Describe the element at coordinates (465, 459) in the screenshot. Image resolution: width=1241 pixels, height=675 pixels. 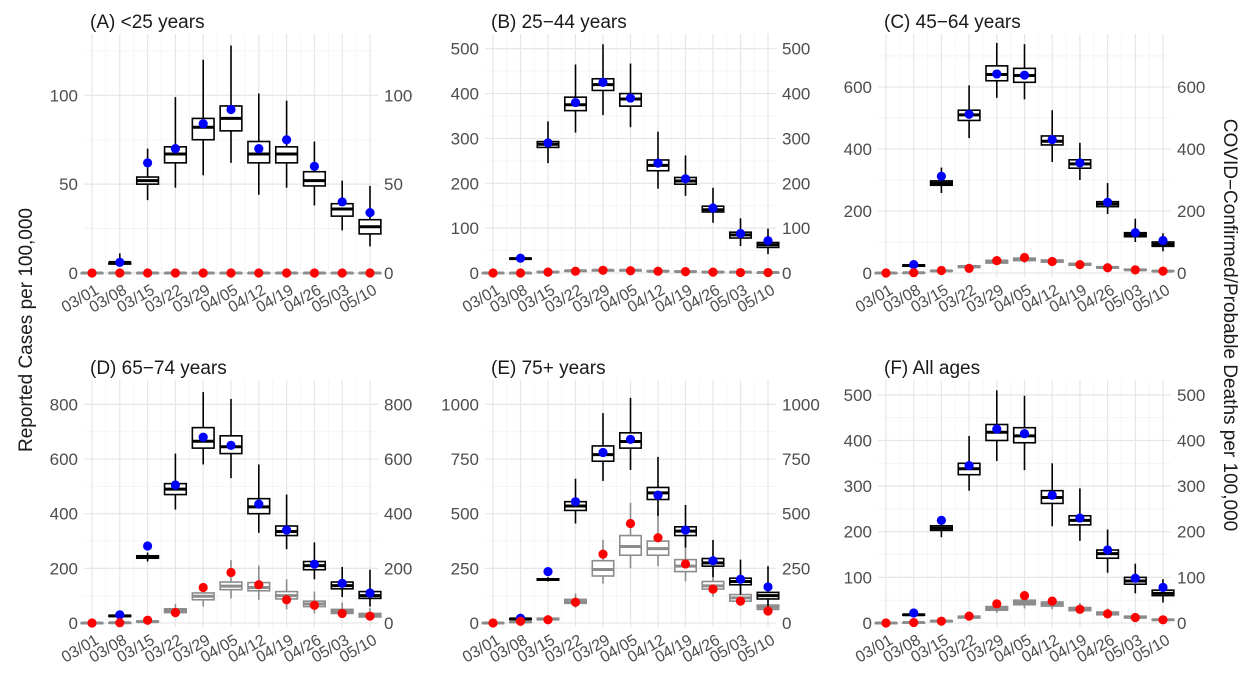
I see `y-tick-label-left: 750` at that location.